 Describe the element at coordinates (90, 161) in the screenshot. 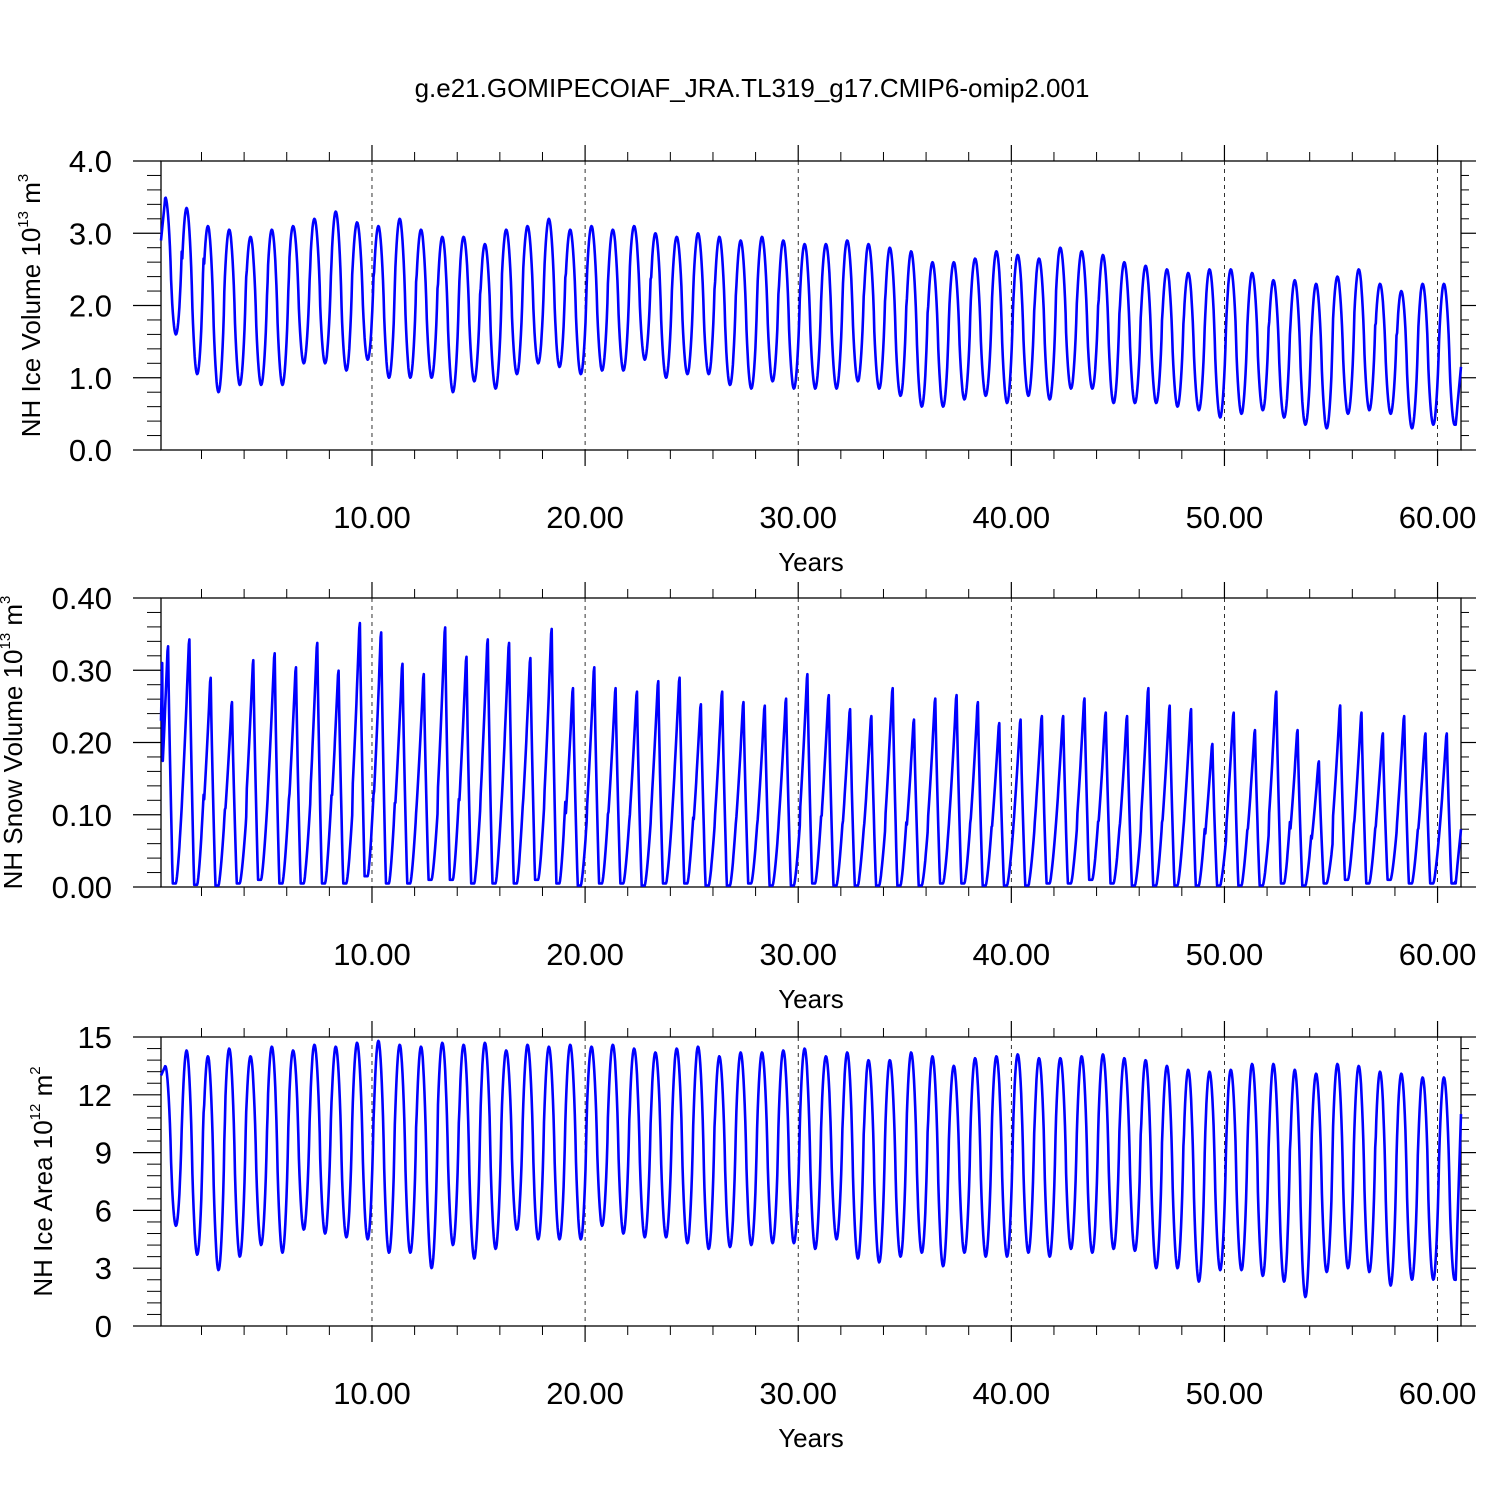

I see `y-tick-label: 4.0` at that location.